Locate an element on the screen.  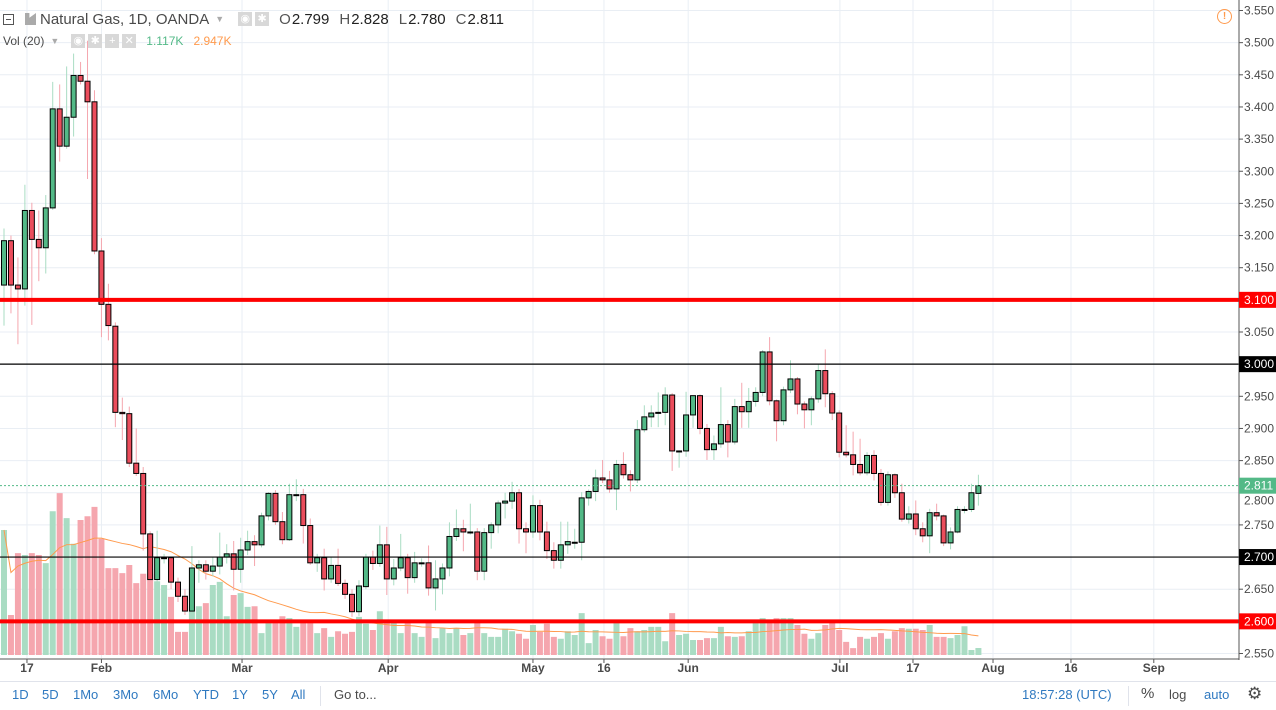
range-5y: 5Y is located at coordinates (270, 694).